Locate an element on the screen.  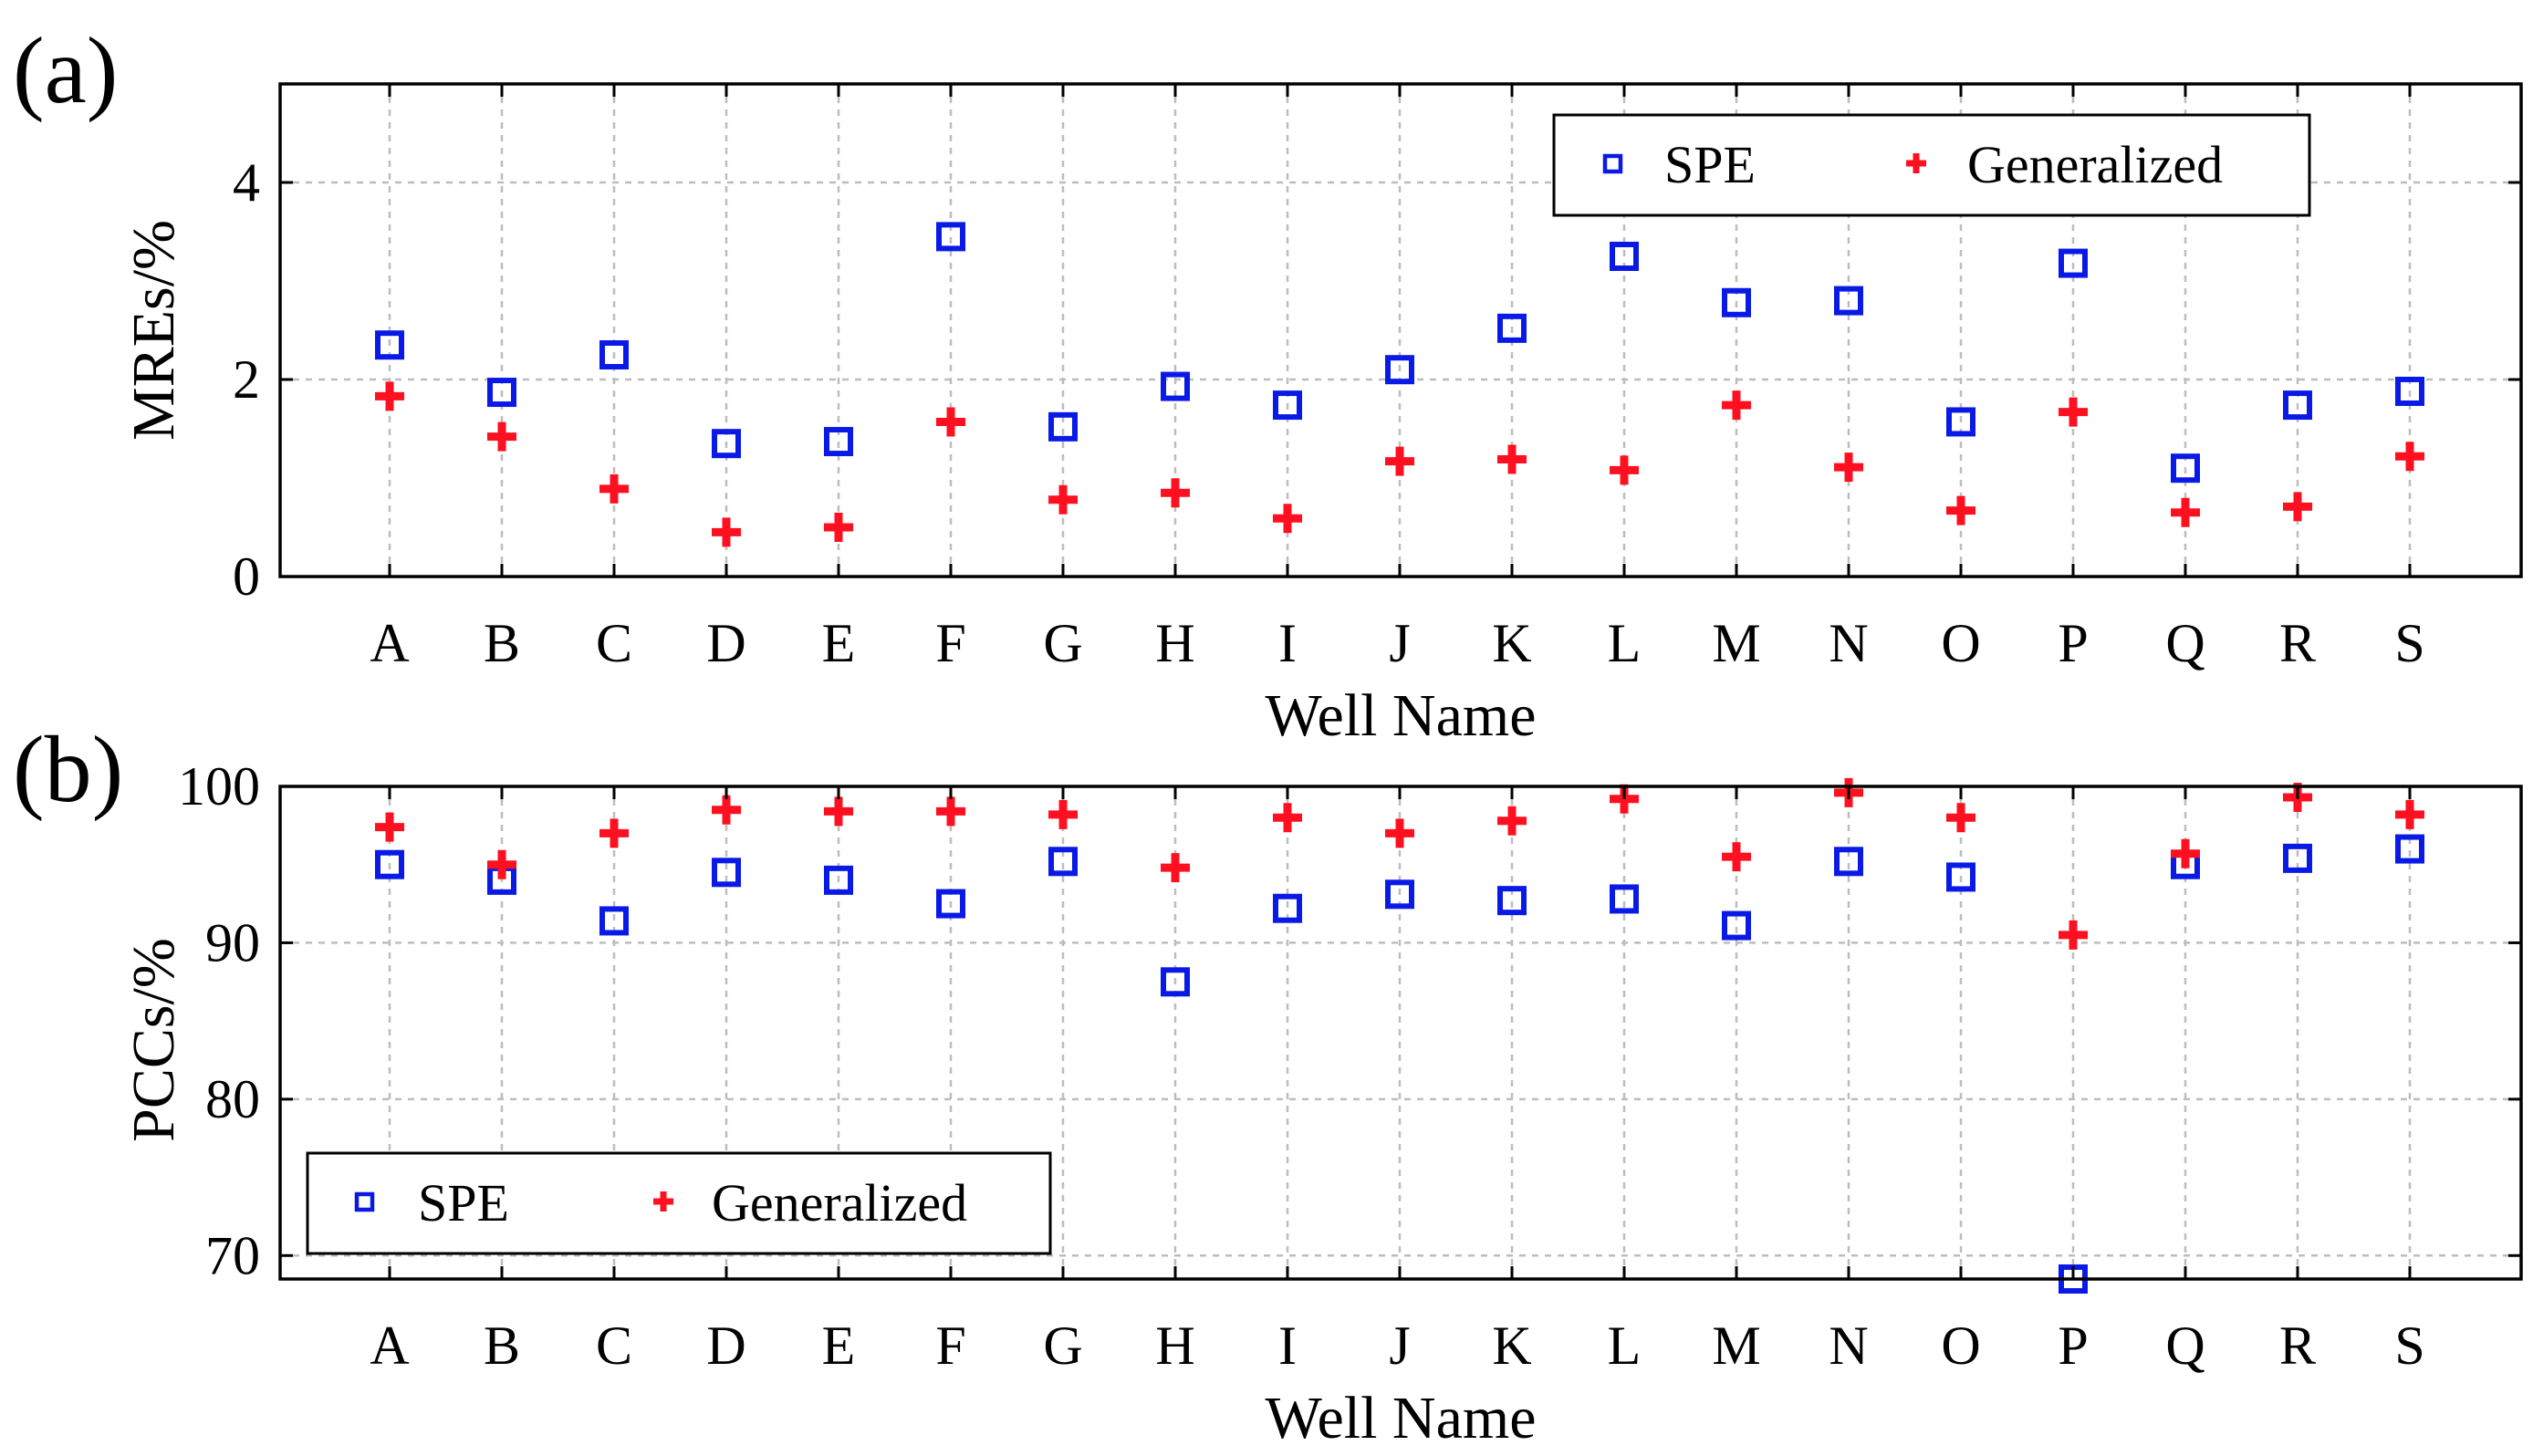
panel-b-legend-generalized-label: Generalized is located at coordinates (839, 1203).